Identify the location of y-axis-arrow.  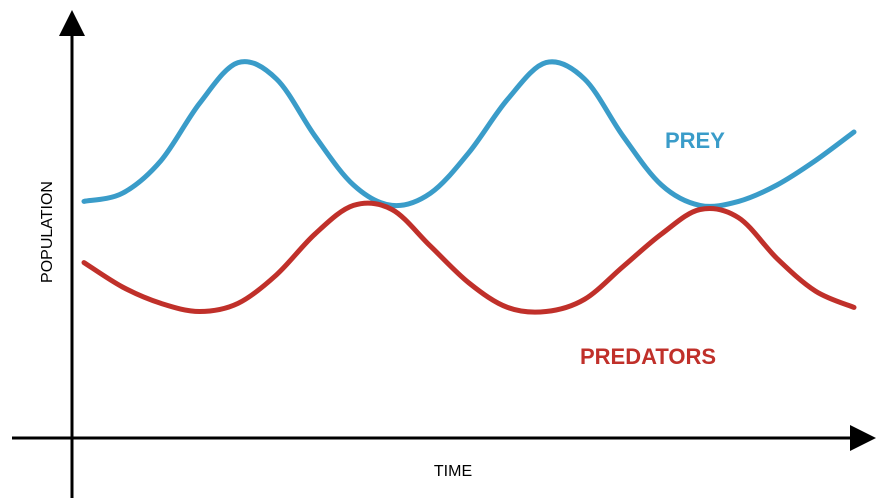
(72, 23).